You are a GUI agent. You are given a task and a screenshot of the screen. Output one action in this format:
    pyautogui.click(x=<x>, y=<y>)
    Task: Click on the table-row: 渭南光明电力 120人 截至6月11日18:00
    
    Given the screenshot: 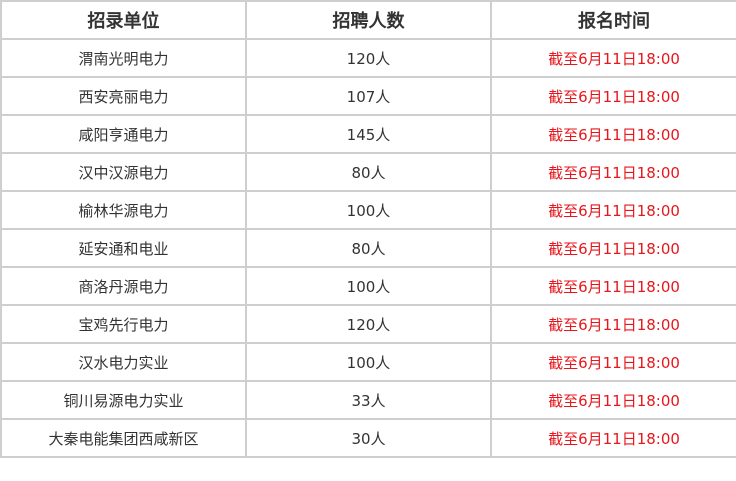 What is the action you would take?
    pyautogui.click(x=368, y=58)
    